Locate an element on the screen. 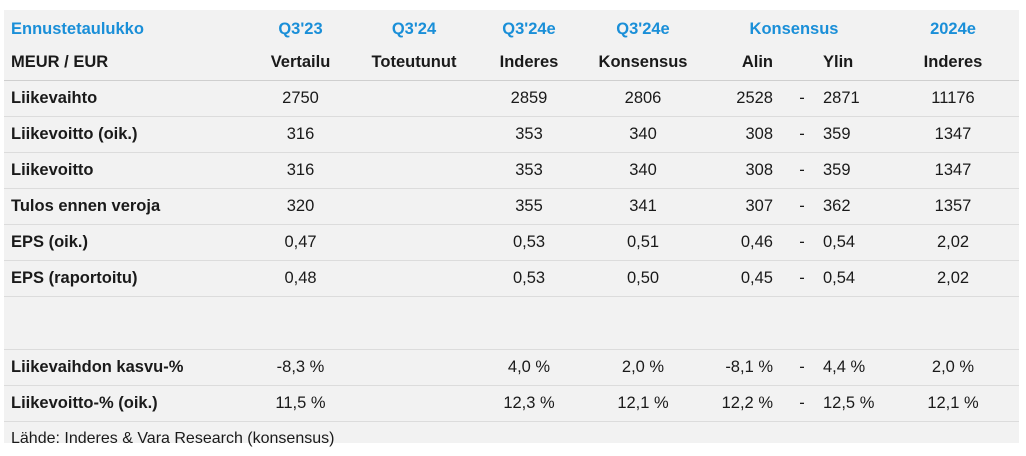 The height and width of the screenshot is (456, 1026). cell-q323: 11,5 % is located at coordinates (300, 404).